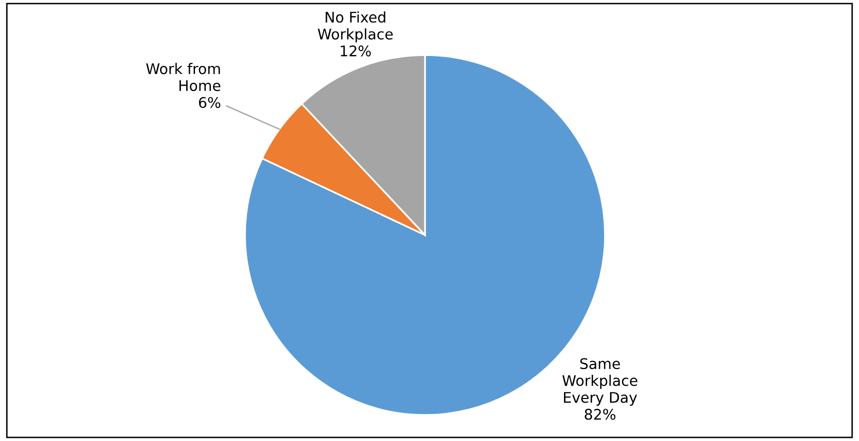 The image size is (859, 441). What do you see at coordinates (183, 77) in the screenshot?
I see `slice-label: Work from Home` at bounding box center [183, 77].